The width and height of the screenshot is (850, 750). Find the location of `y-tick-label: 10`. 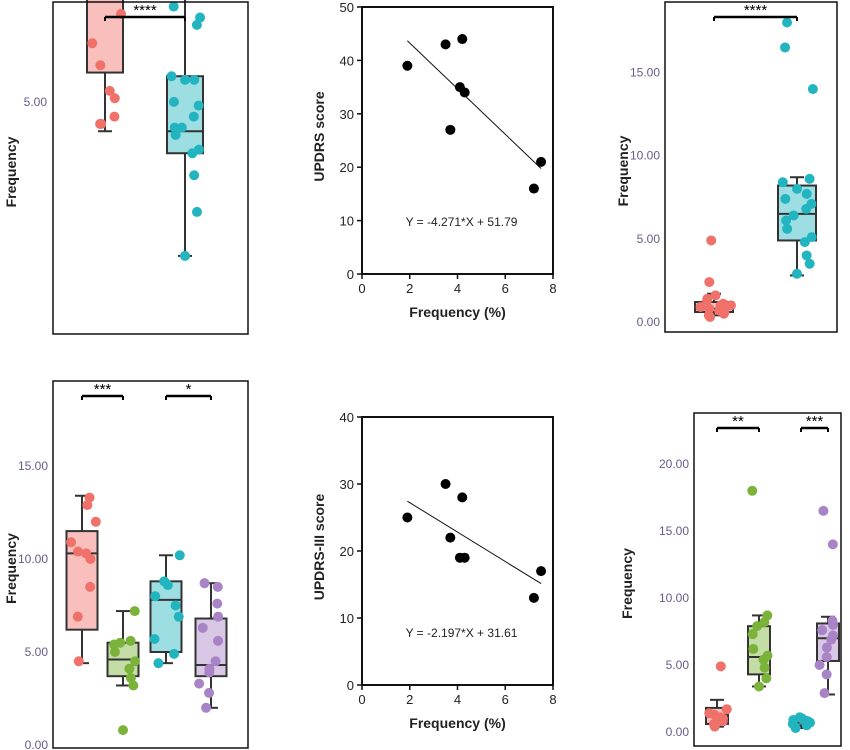

y-tick-label: 10 is located at coordinates (347, 221).